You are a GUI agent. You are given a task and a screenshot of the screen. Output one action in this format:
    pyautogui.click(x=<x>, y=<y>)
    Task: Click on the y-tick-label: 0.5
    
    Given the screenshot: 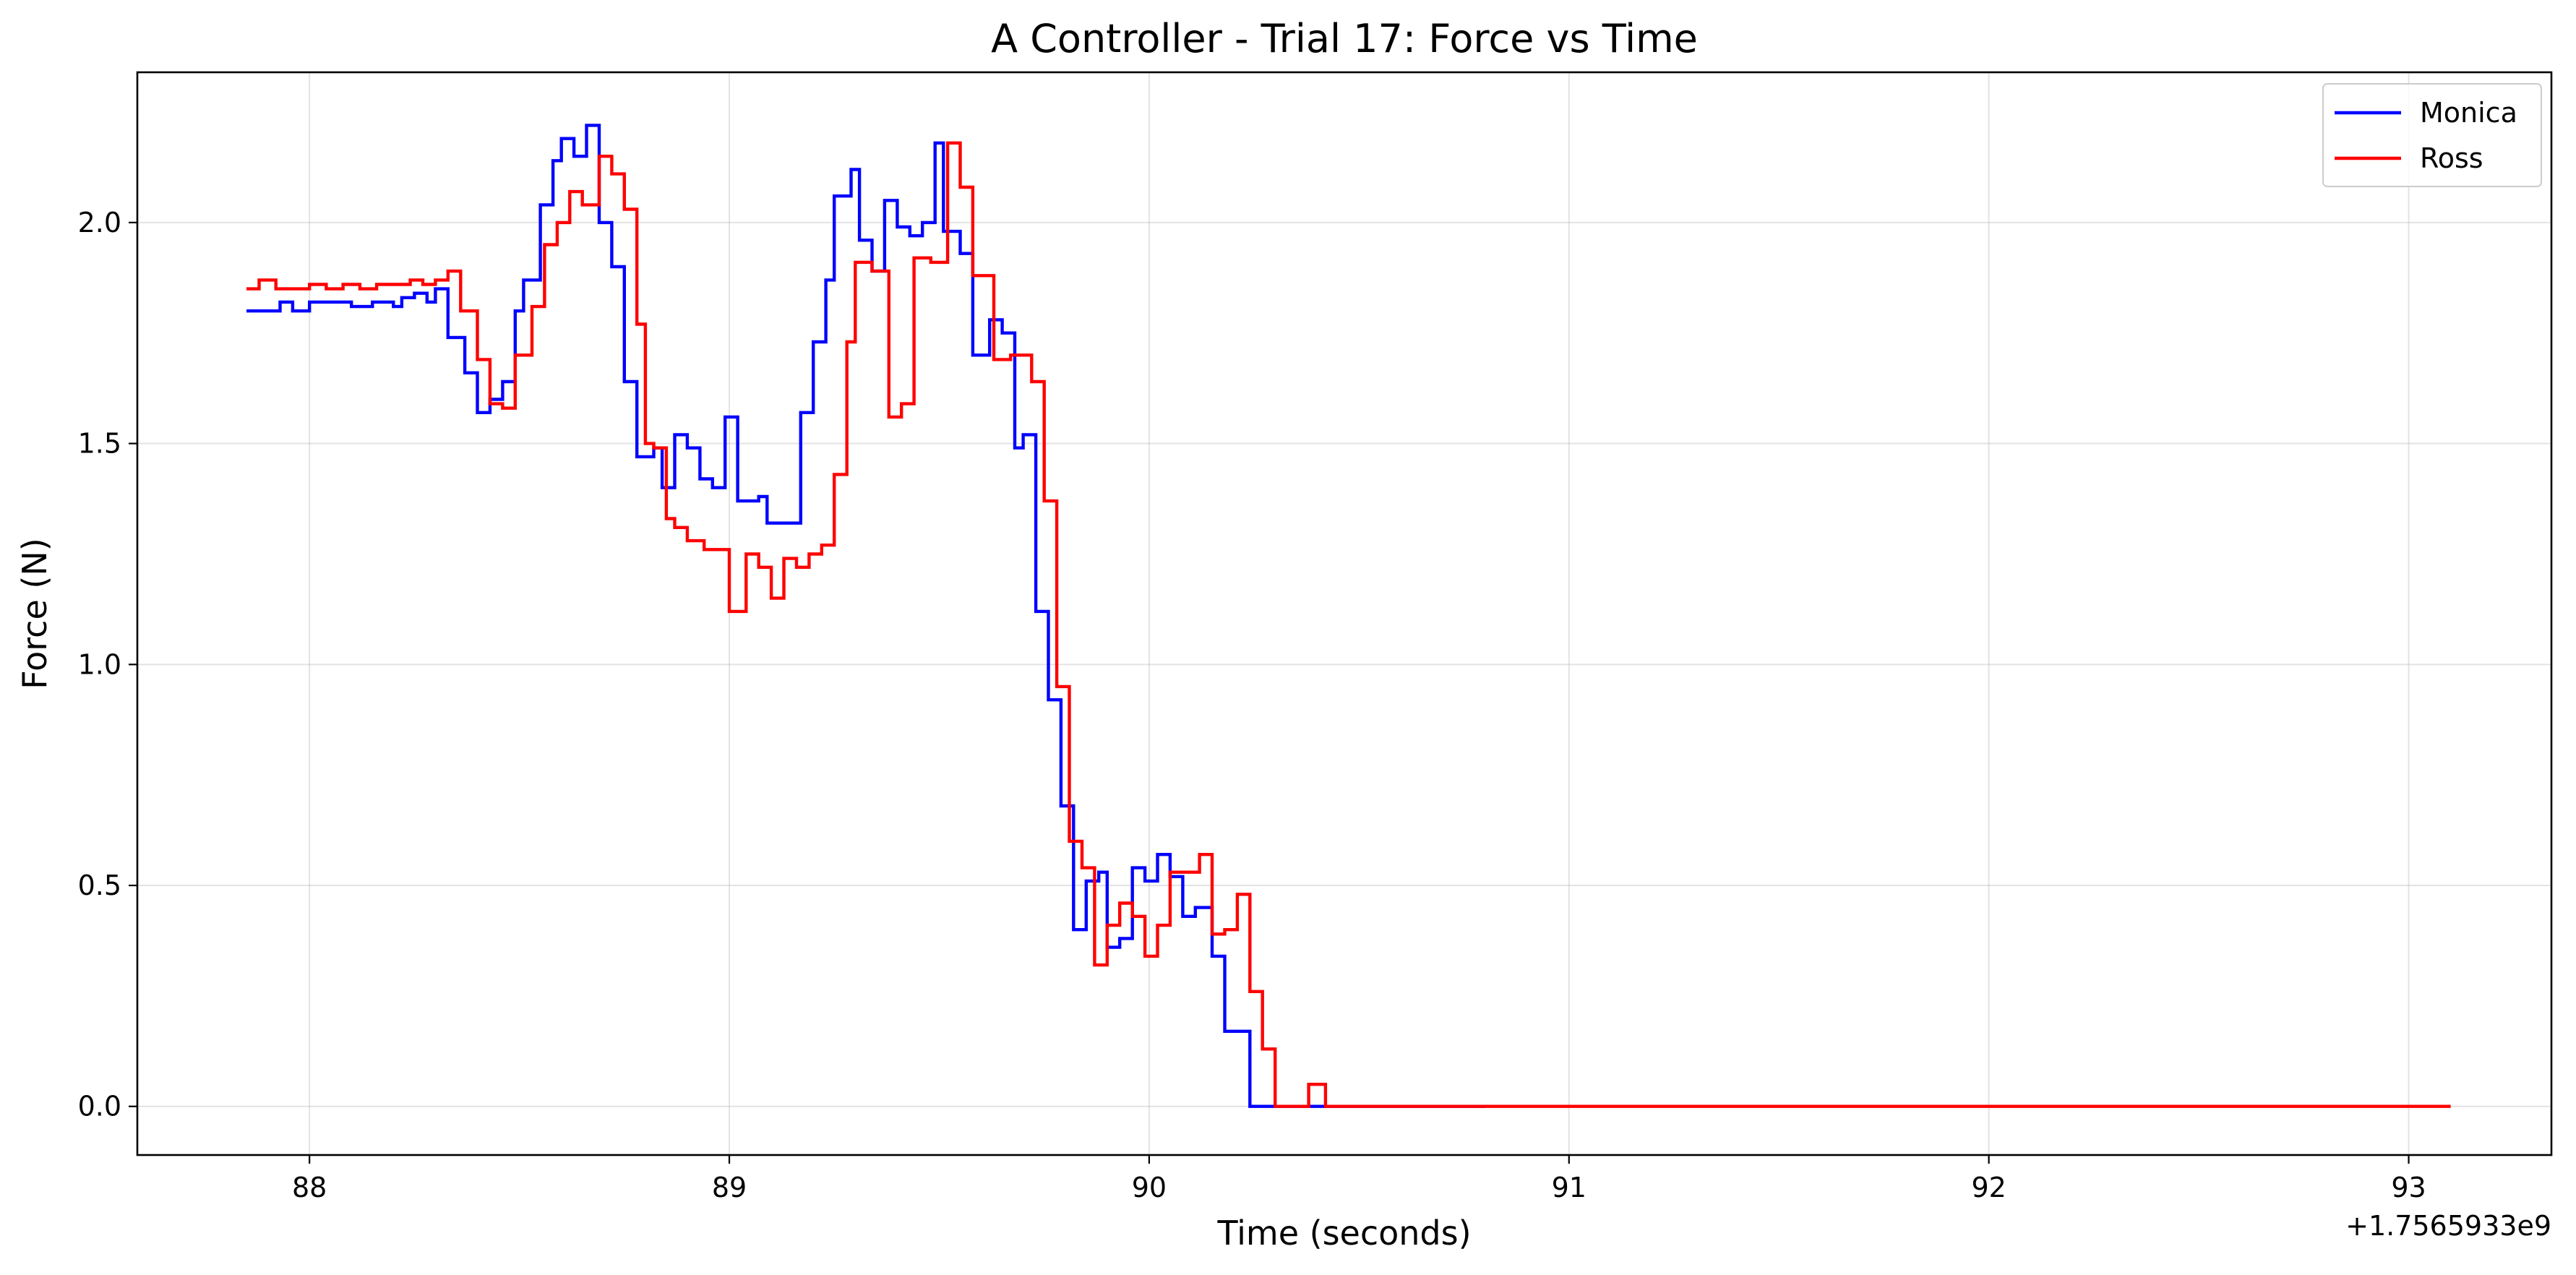 What is the action you would take?
    pyautogui.click(x=100, y=885)
    